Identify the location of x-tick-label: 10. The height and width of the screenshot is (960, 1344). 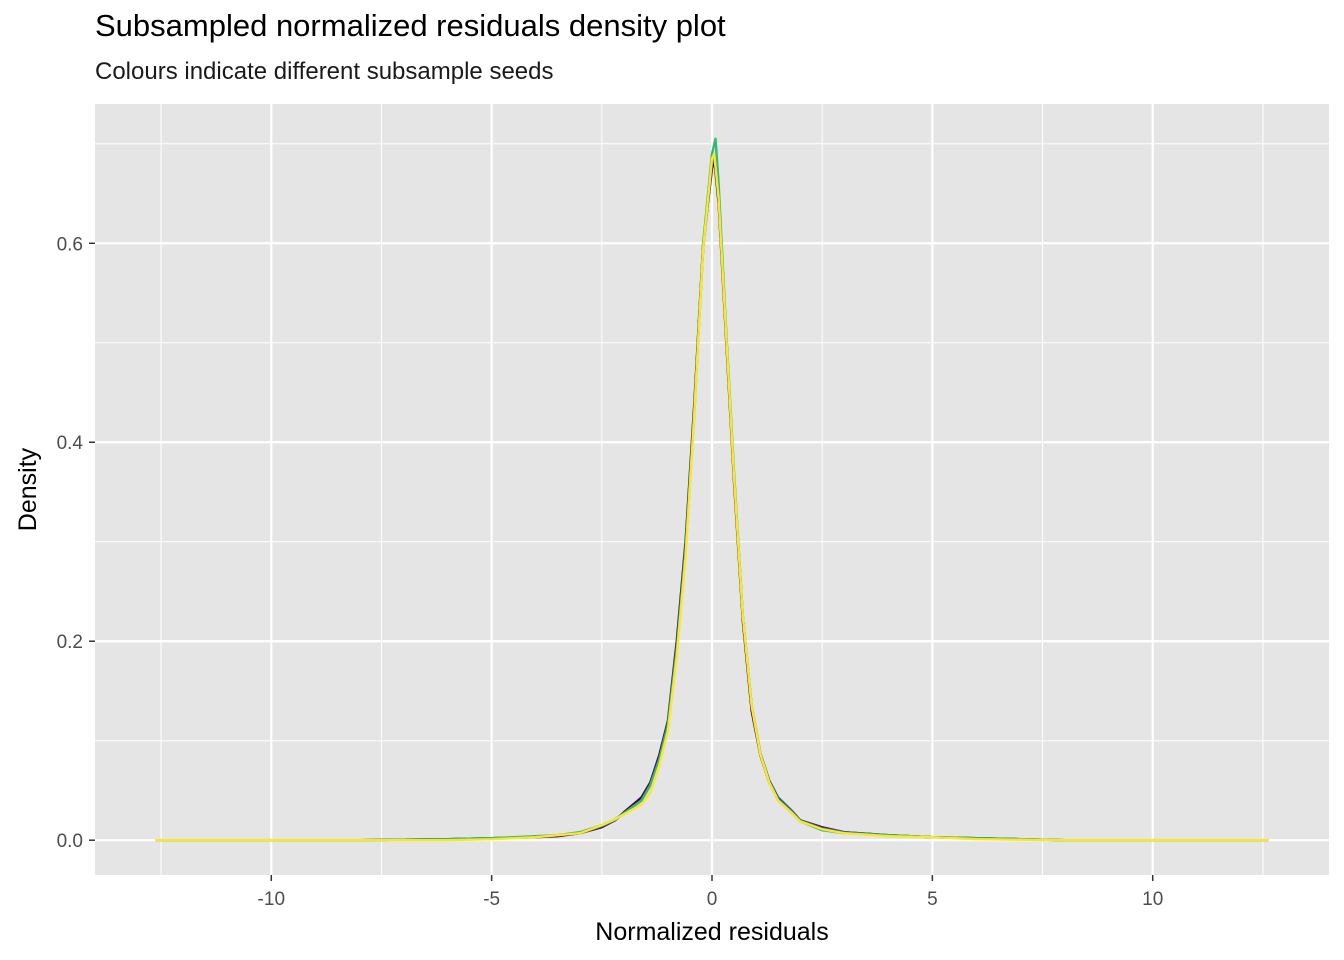
(1152, 899).